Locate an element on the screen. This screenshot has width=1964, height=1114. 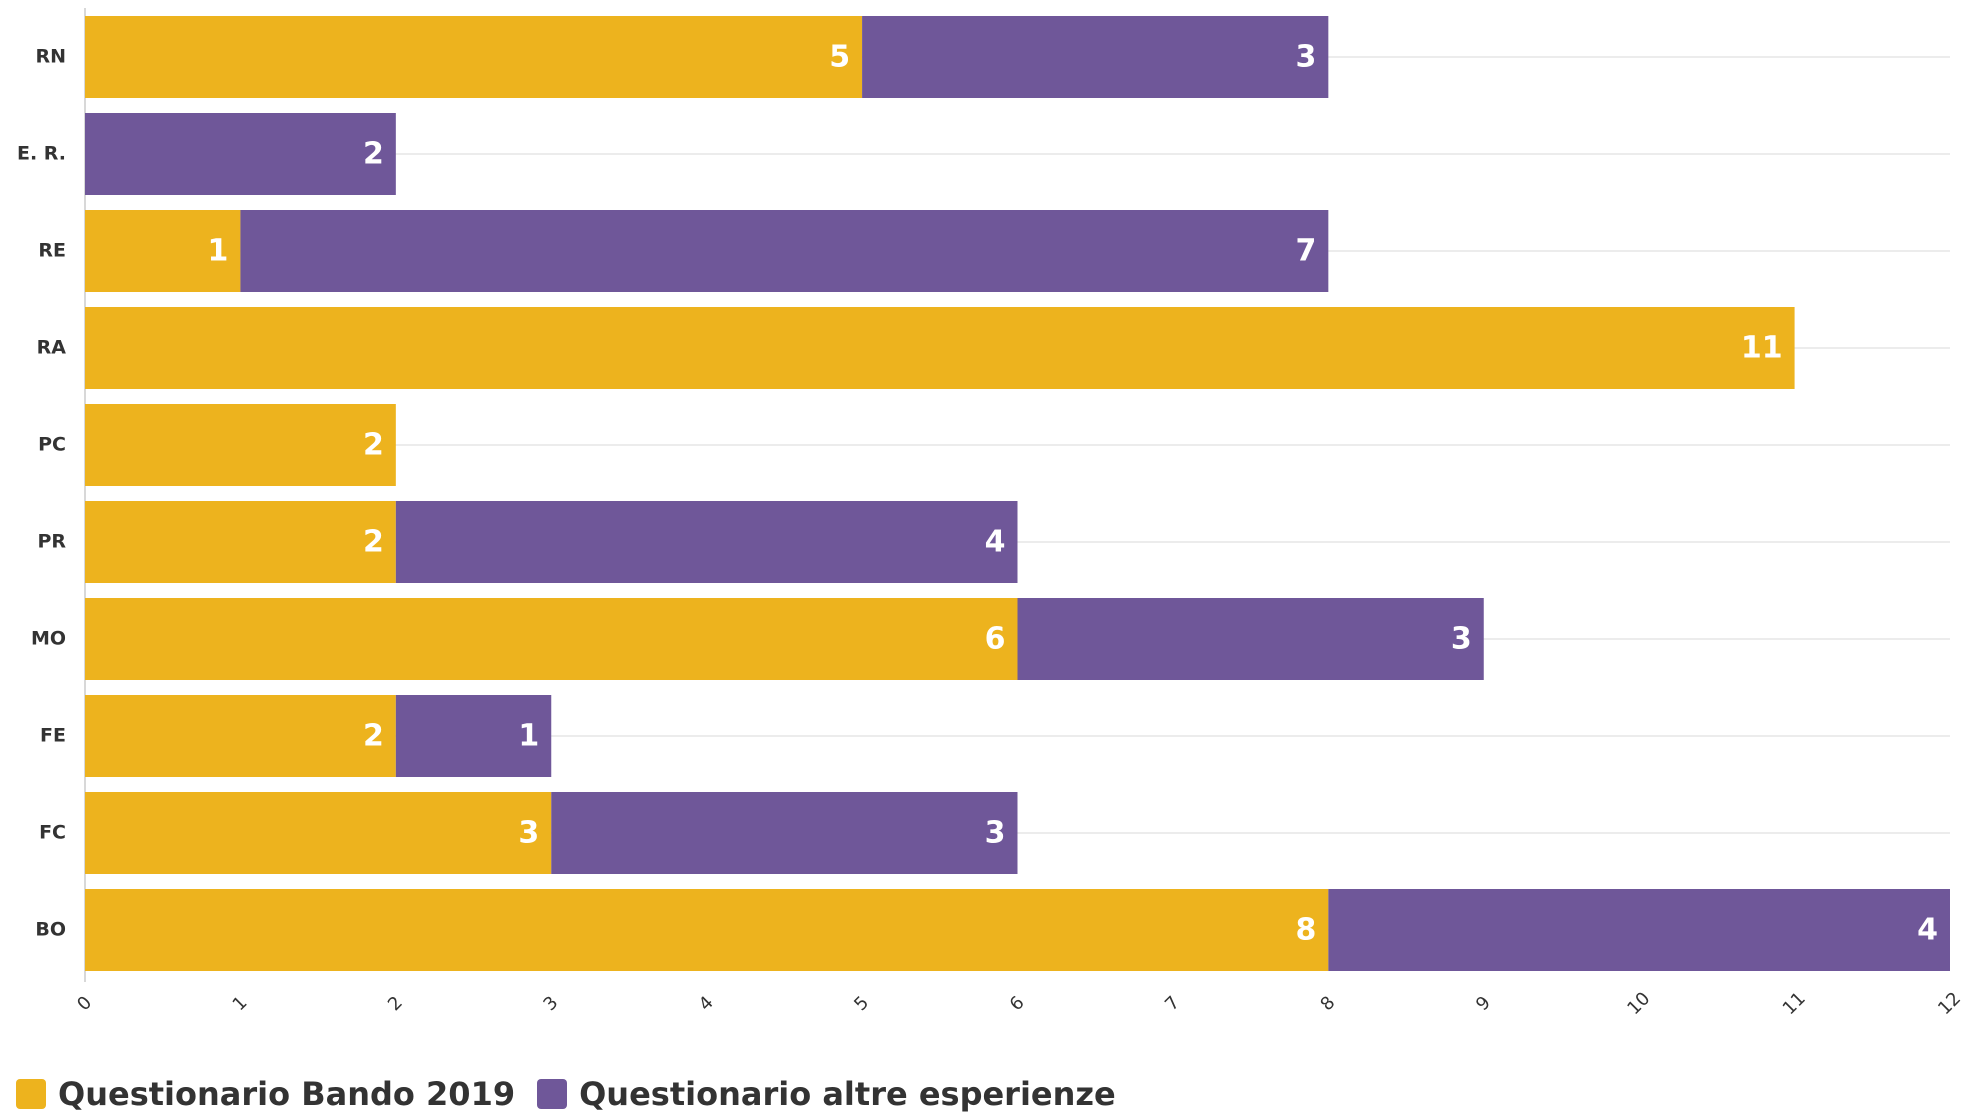
category-label: RN is located at coordinates (50, 57).